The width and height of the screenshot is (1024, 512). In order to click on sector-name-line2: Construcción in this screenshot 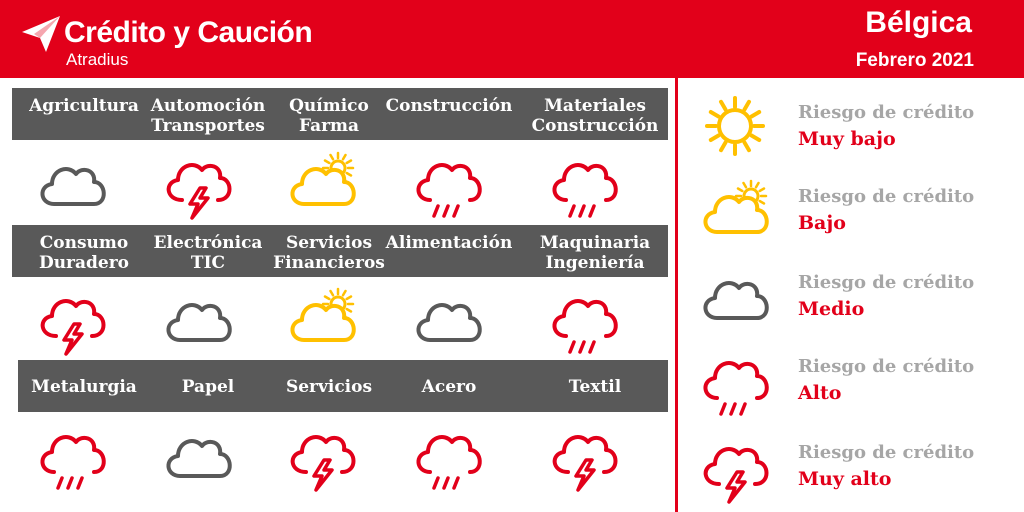, I will do `click(595, 126)`.